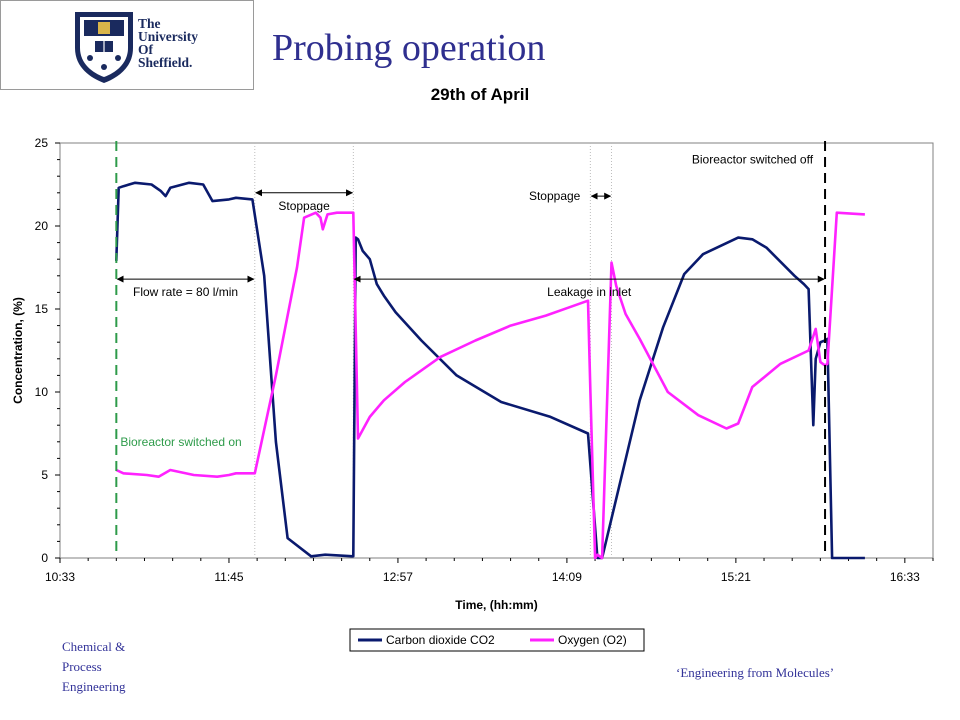 Image resolution: width=960 pixels, height=720 pixels. What do you see at coordinates (589, 292) in the screenshot?
I see `annotation-label: Leakage in inlet` at bounding box center [589, 292].